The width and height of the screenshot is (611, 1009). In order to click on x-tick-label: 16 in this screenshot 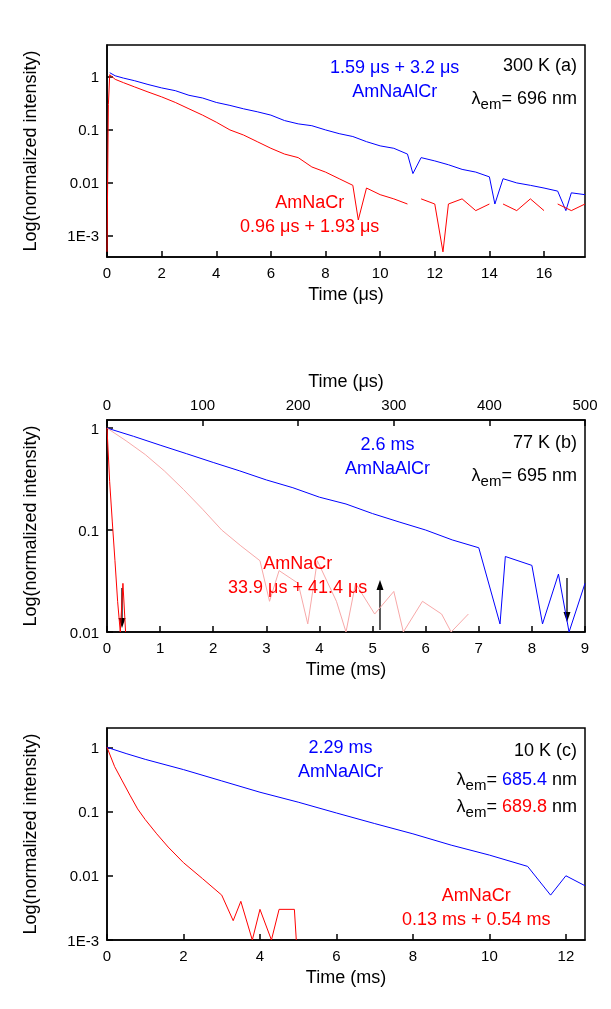, I will do `click(544, 272)`.